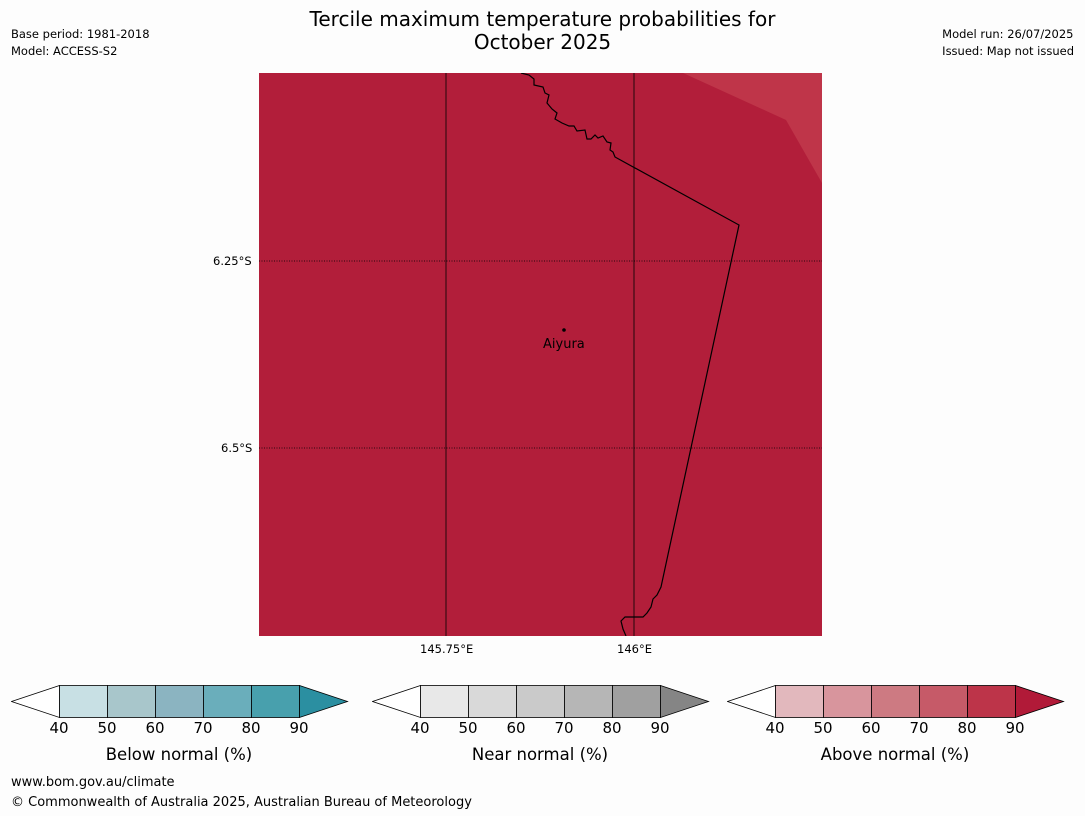  What do you see at coordinates (630, 354) in the screenshot?
I see `province-boundary` at bounding box center [630, 354].